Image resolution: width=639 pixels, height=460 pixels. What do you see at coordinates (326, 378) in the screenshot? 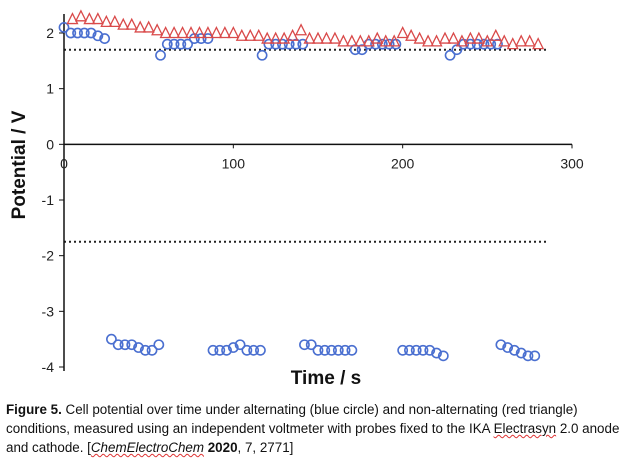
I see `x-axis-title: Time / s` at bounding box center [326, 378].